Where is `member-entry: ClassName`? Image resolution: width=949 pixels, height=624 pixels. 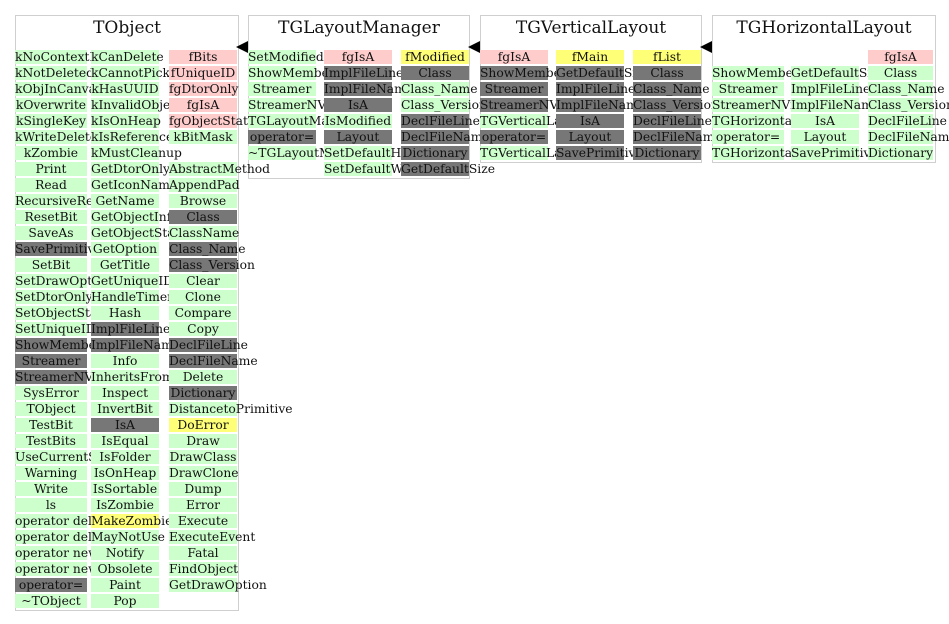 member-entry: ClassName is located at coordinates (204, 233).